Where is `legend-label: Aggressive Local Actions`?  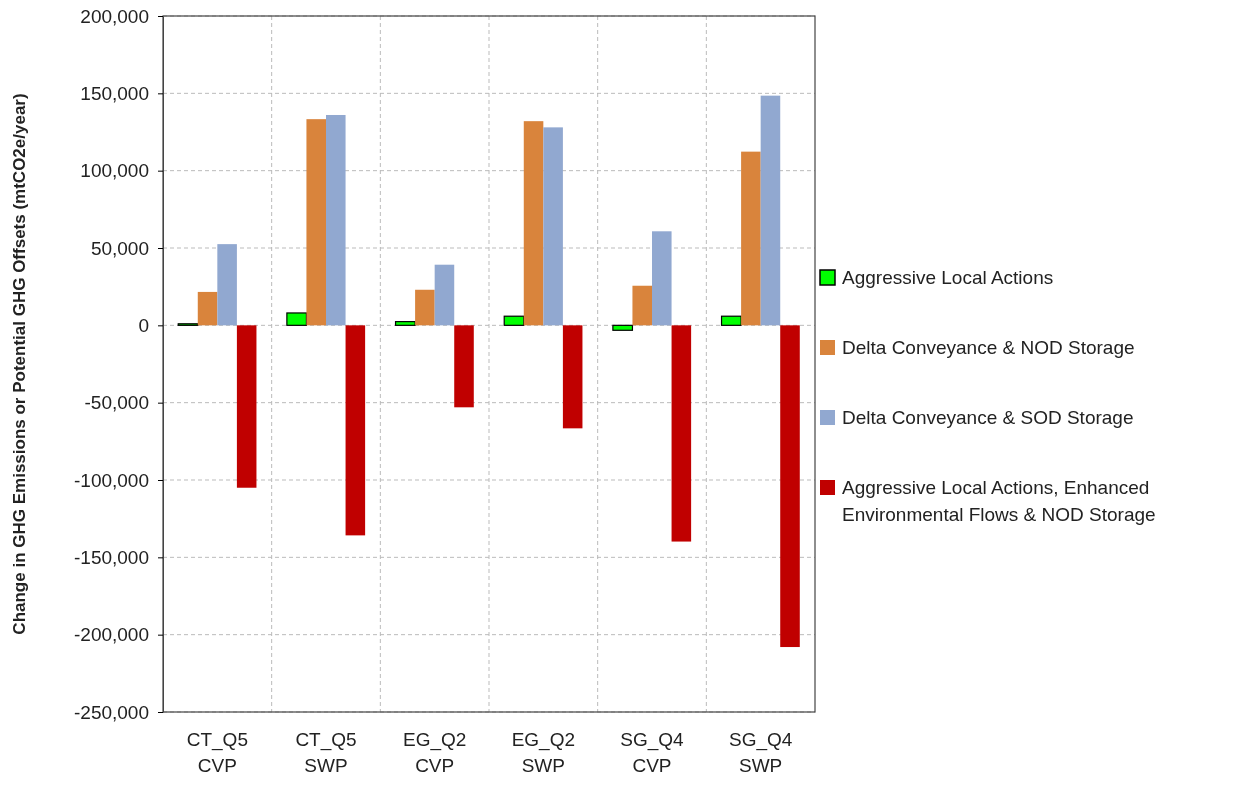
legend-label: Aggressive Local Actions is located at coordinates (948, 277).